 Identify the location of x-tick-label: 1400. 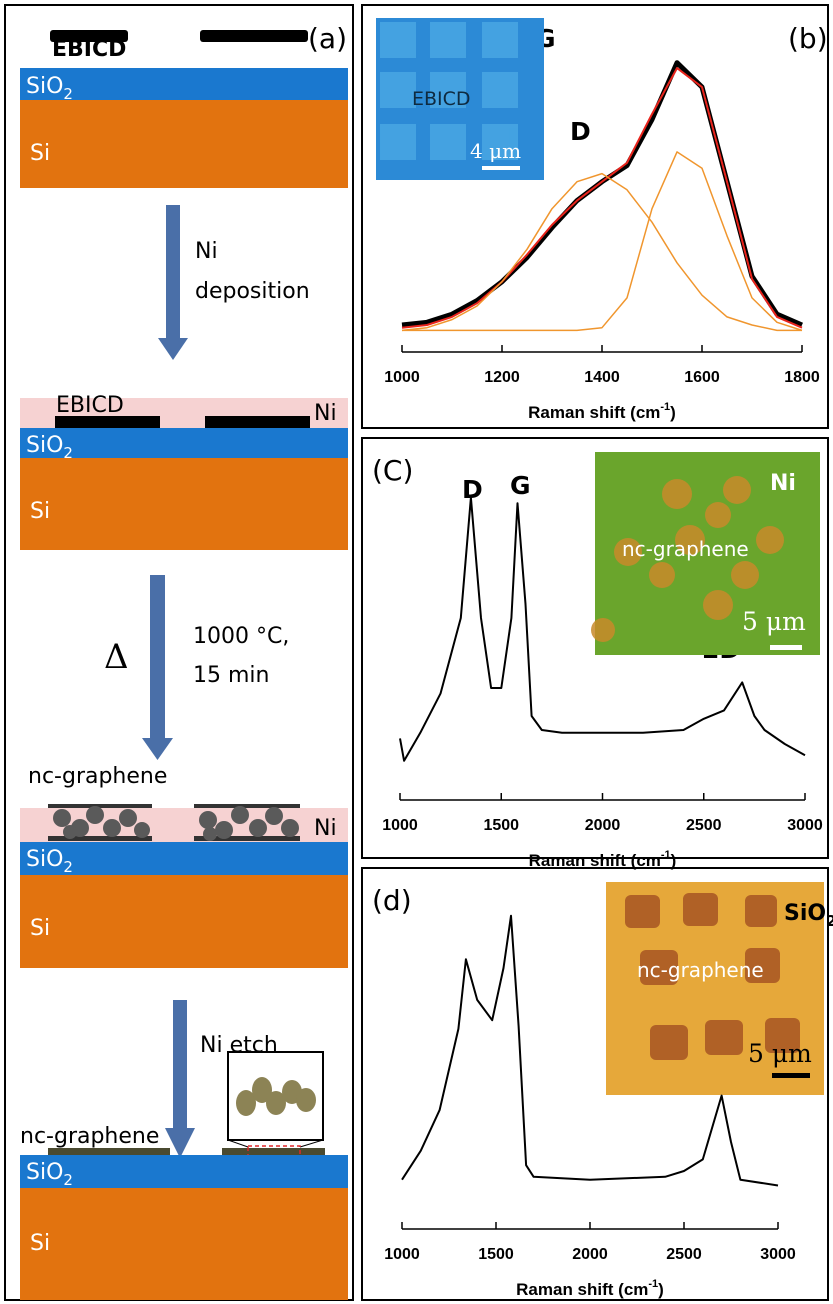
(602, 377).